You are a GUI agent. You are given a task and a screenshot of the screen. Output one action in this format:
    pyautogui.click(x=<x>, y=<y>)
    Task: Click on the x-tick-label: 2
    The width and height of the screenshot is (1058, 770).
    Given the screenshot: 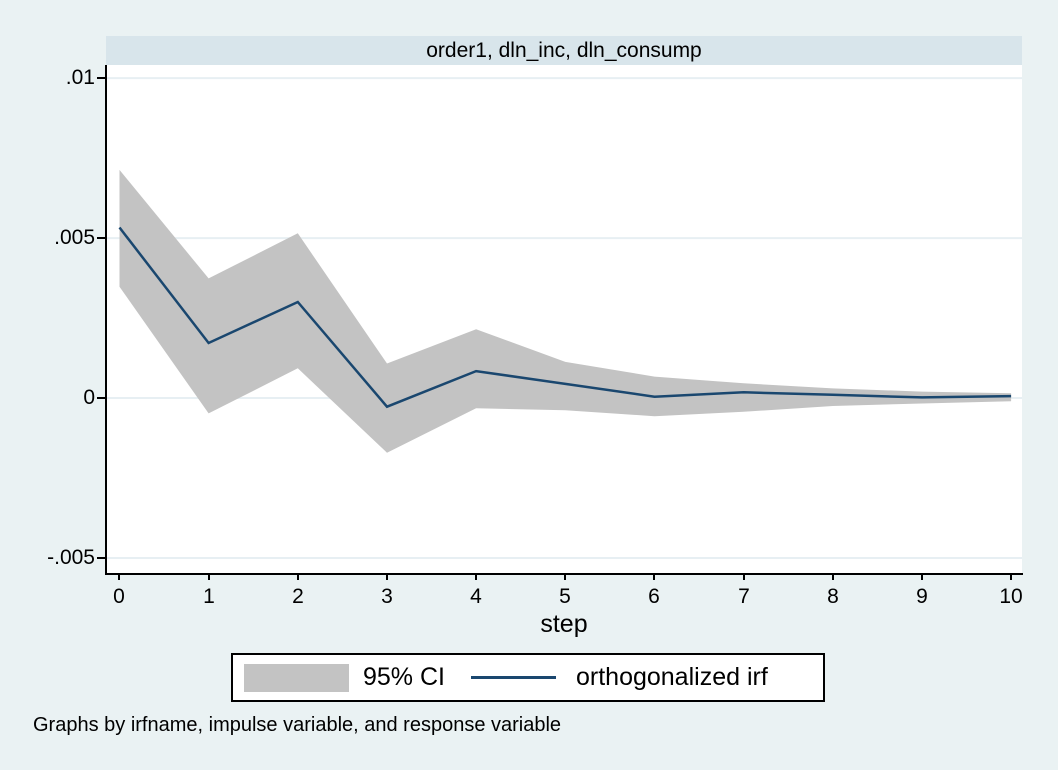 What is the action you would take?
    pyautogui.click(x=298, y=596)
    